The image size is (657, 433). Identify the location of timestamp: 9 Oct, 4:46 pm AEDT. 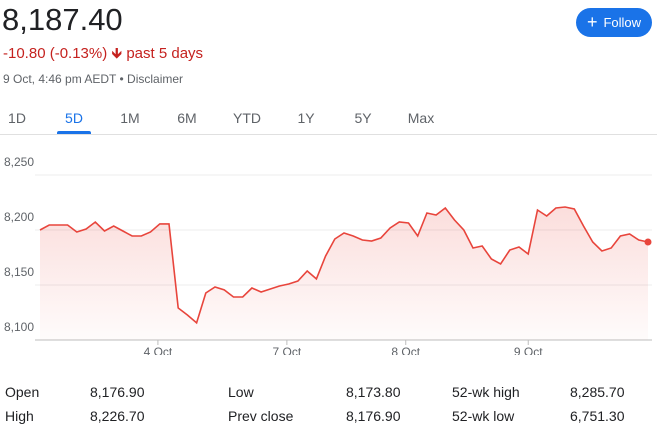
(60, 79).